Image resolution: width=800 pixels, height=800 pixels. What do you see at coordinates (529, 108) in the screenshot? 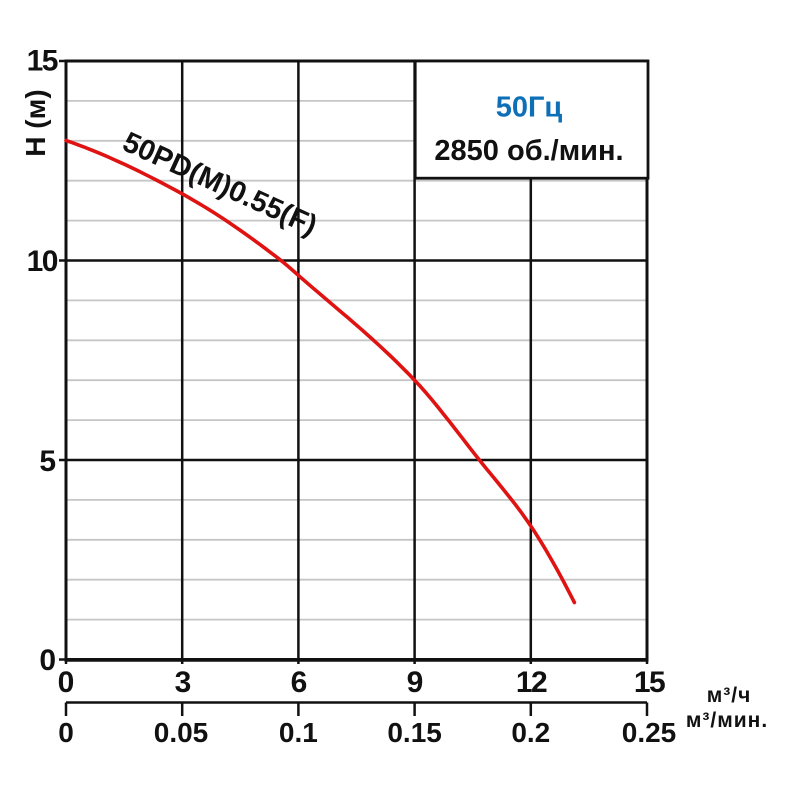
I see `svg-text: 50Гц` at bounding box center [529, 108].